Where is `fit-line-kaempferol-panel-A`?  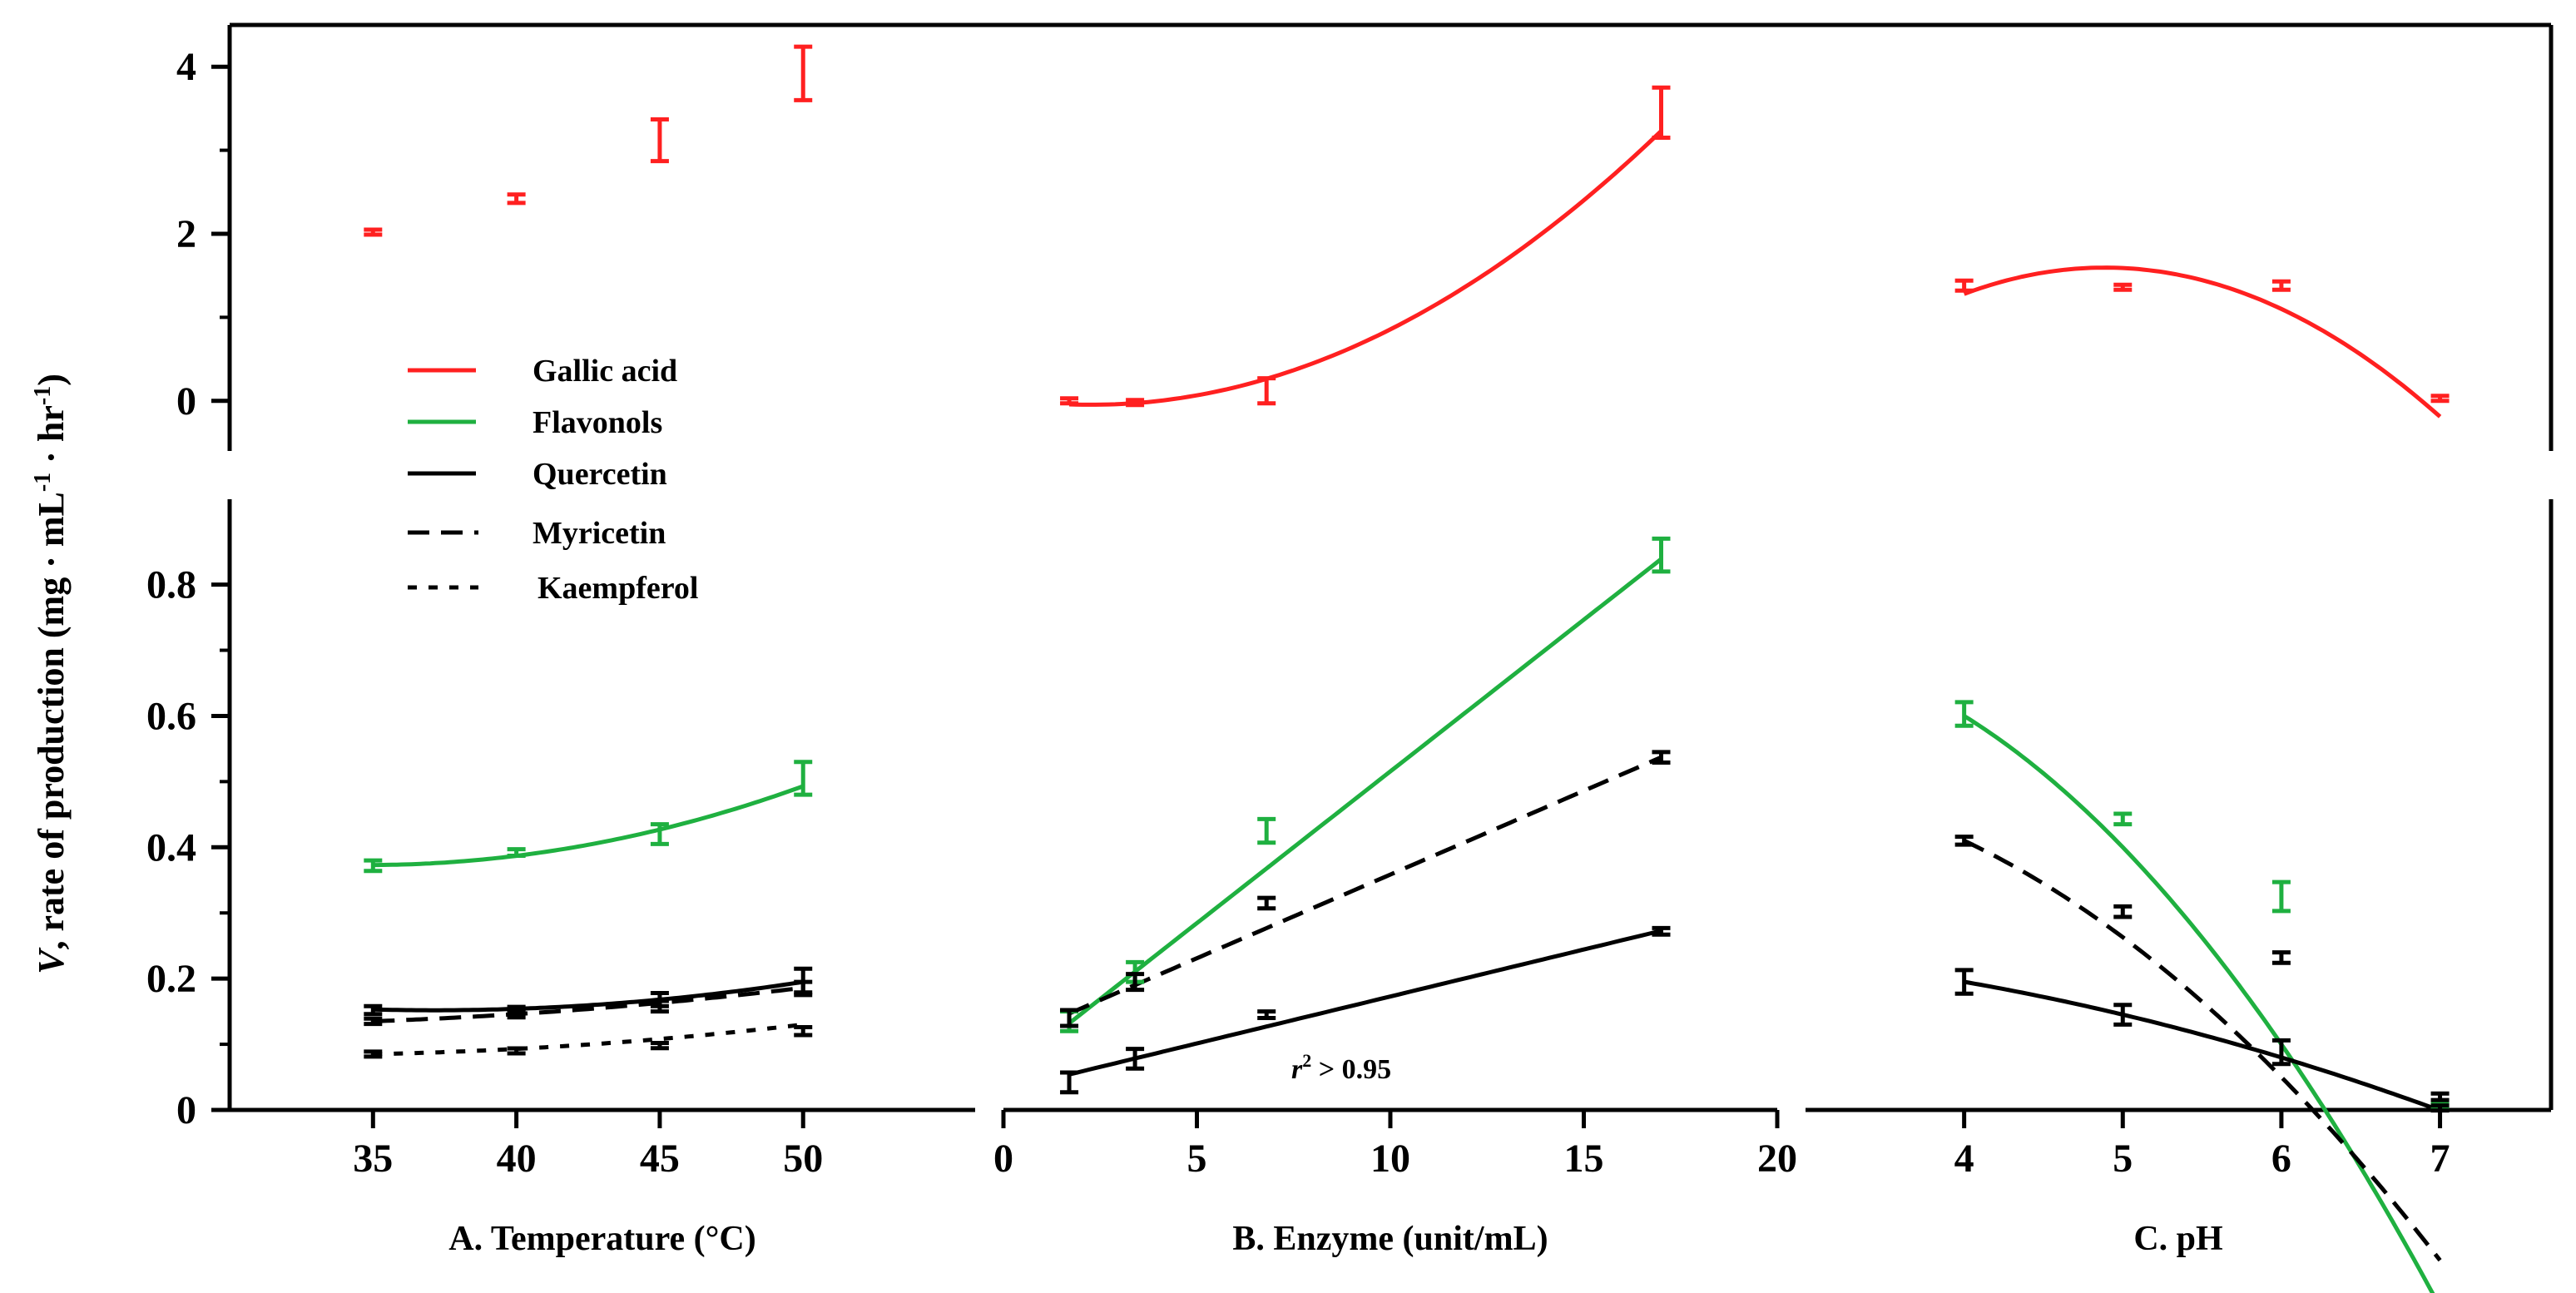
fit-line-kaempferol-panel-A is located at coordinates (588, 1039).